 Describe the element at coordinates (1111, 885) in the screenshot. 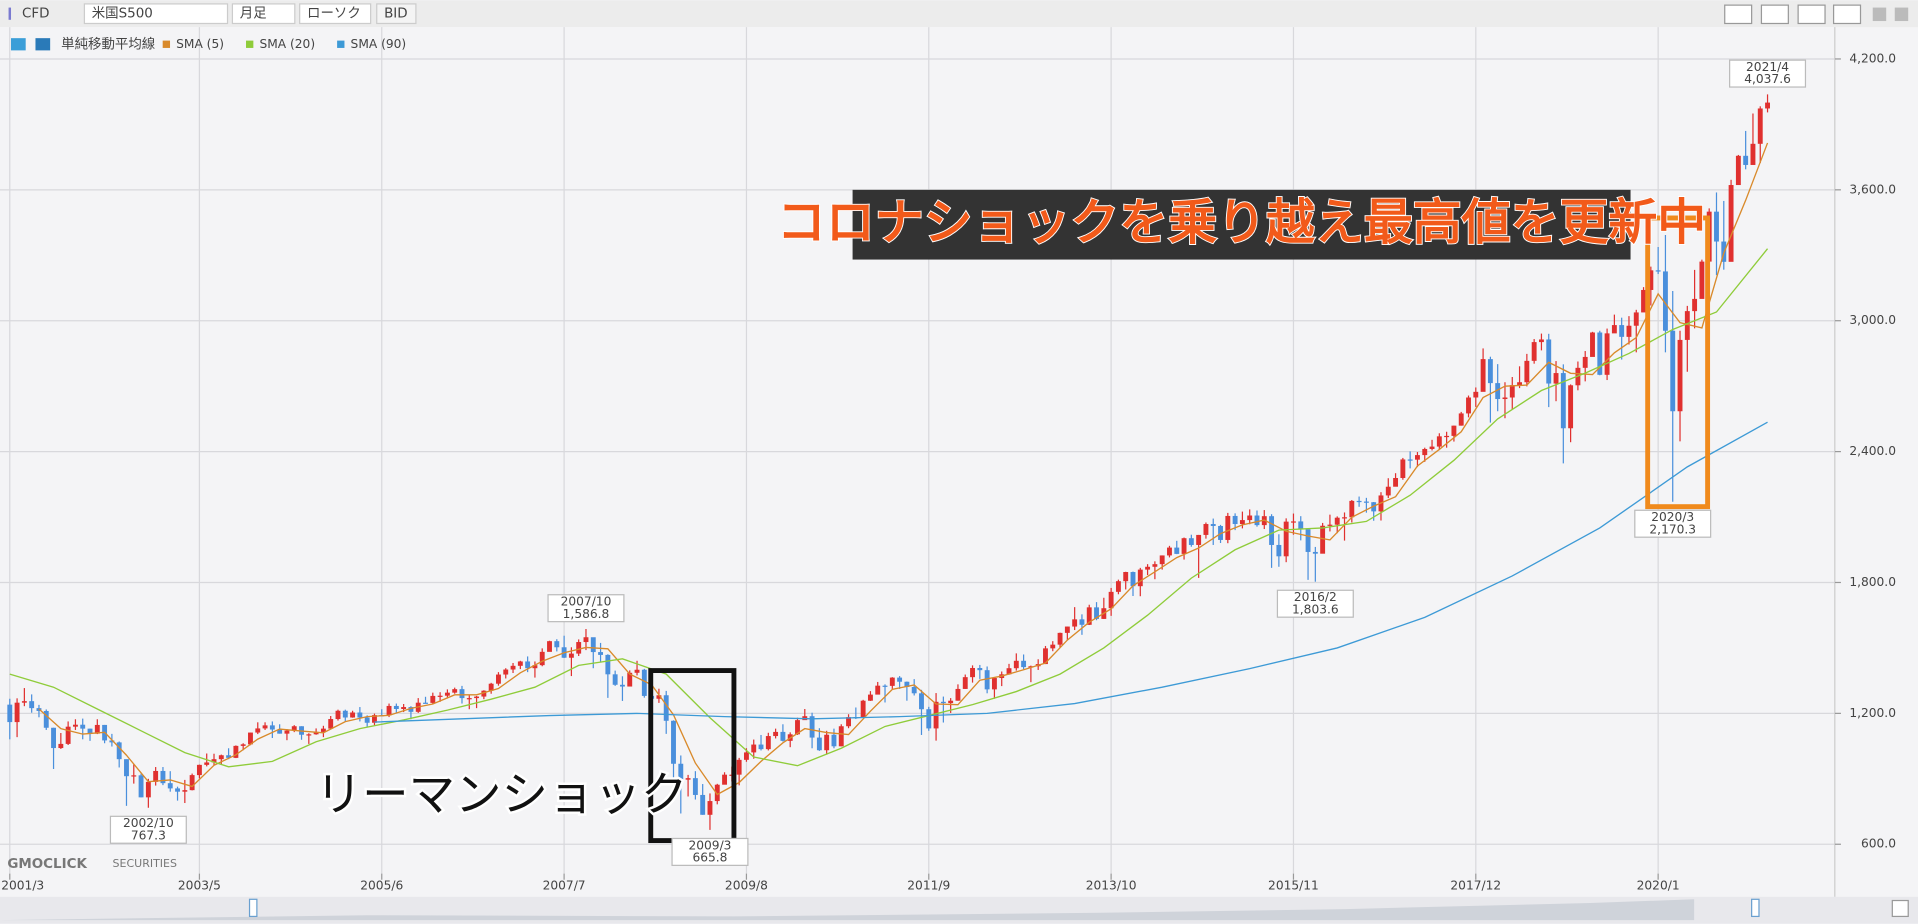

I see `x-tick-label: 2013/10` at that location.